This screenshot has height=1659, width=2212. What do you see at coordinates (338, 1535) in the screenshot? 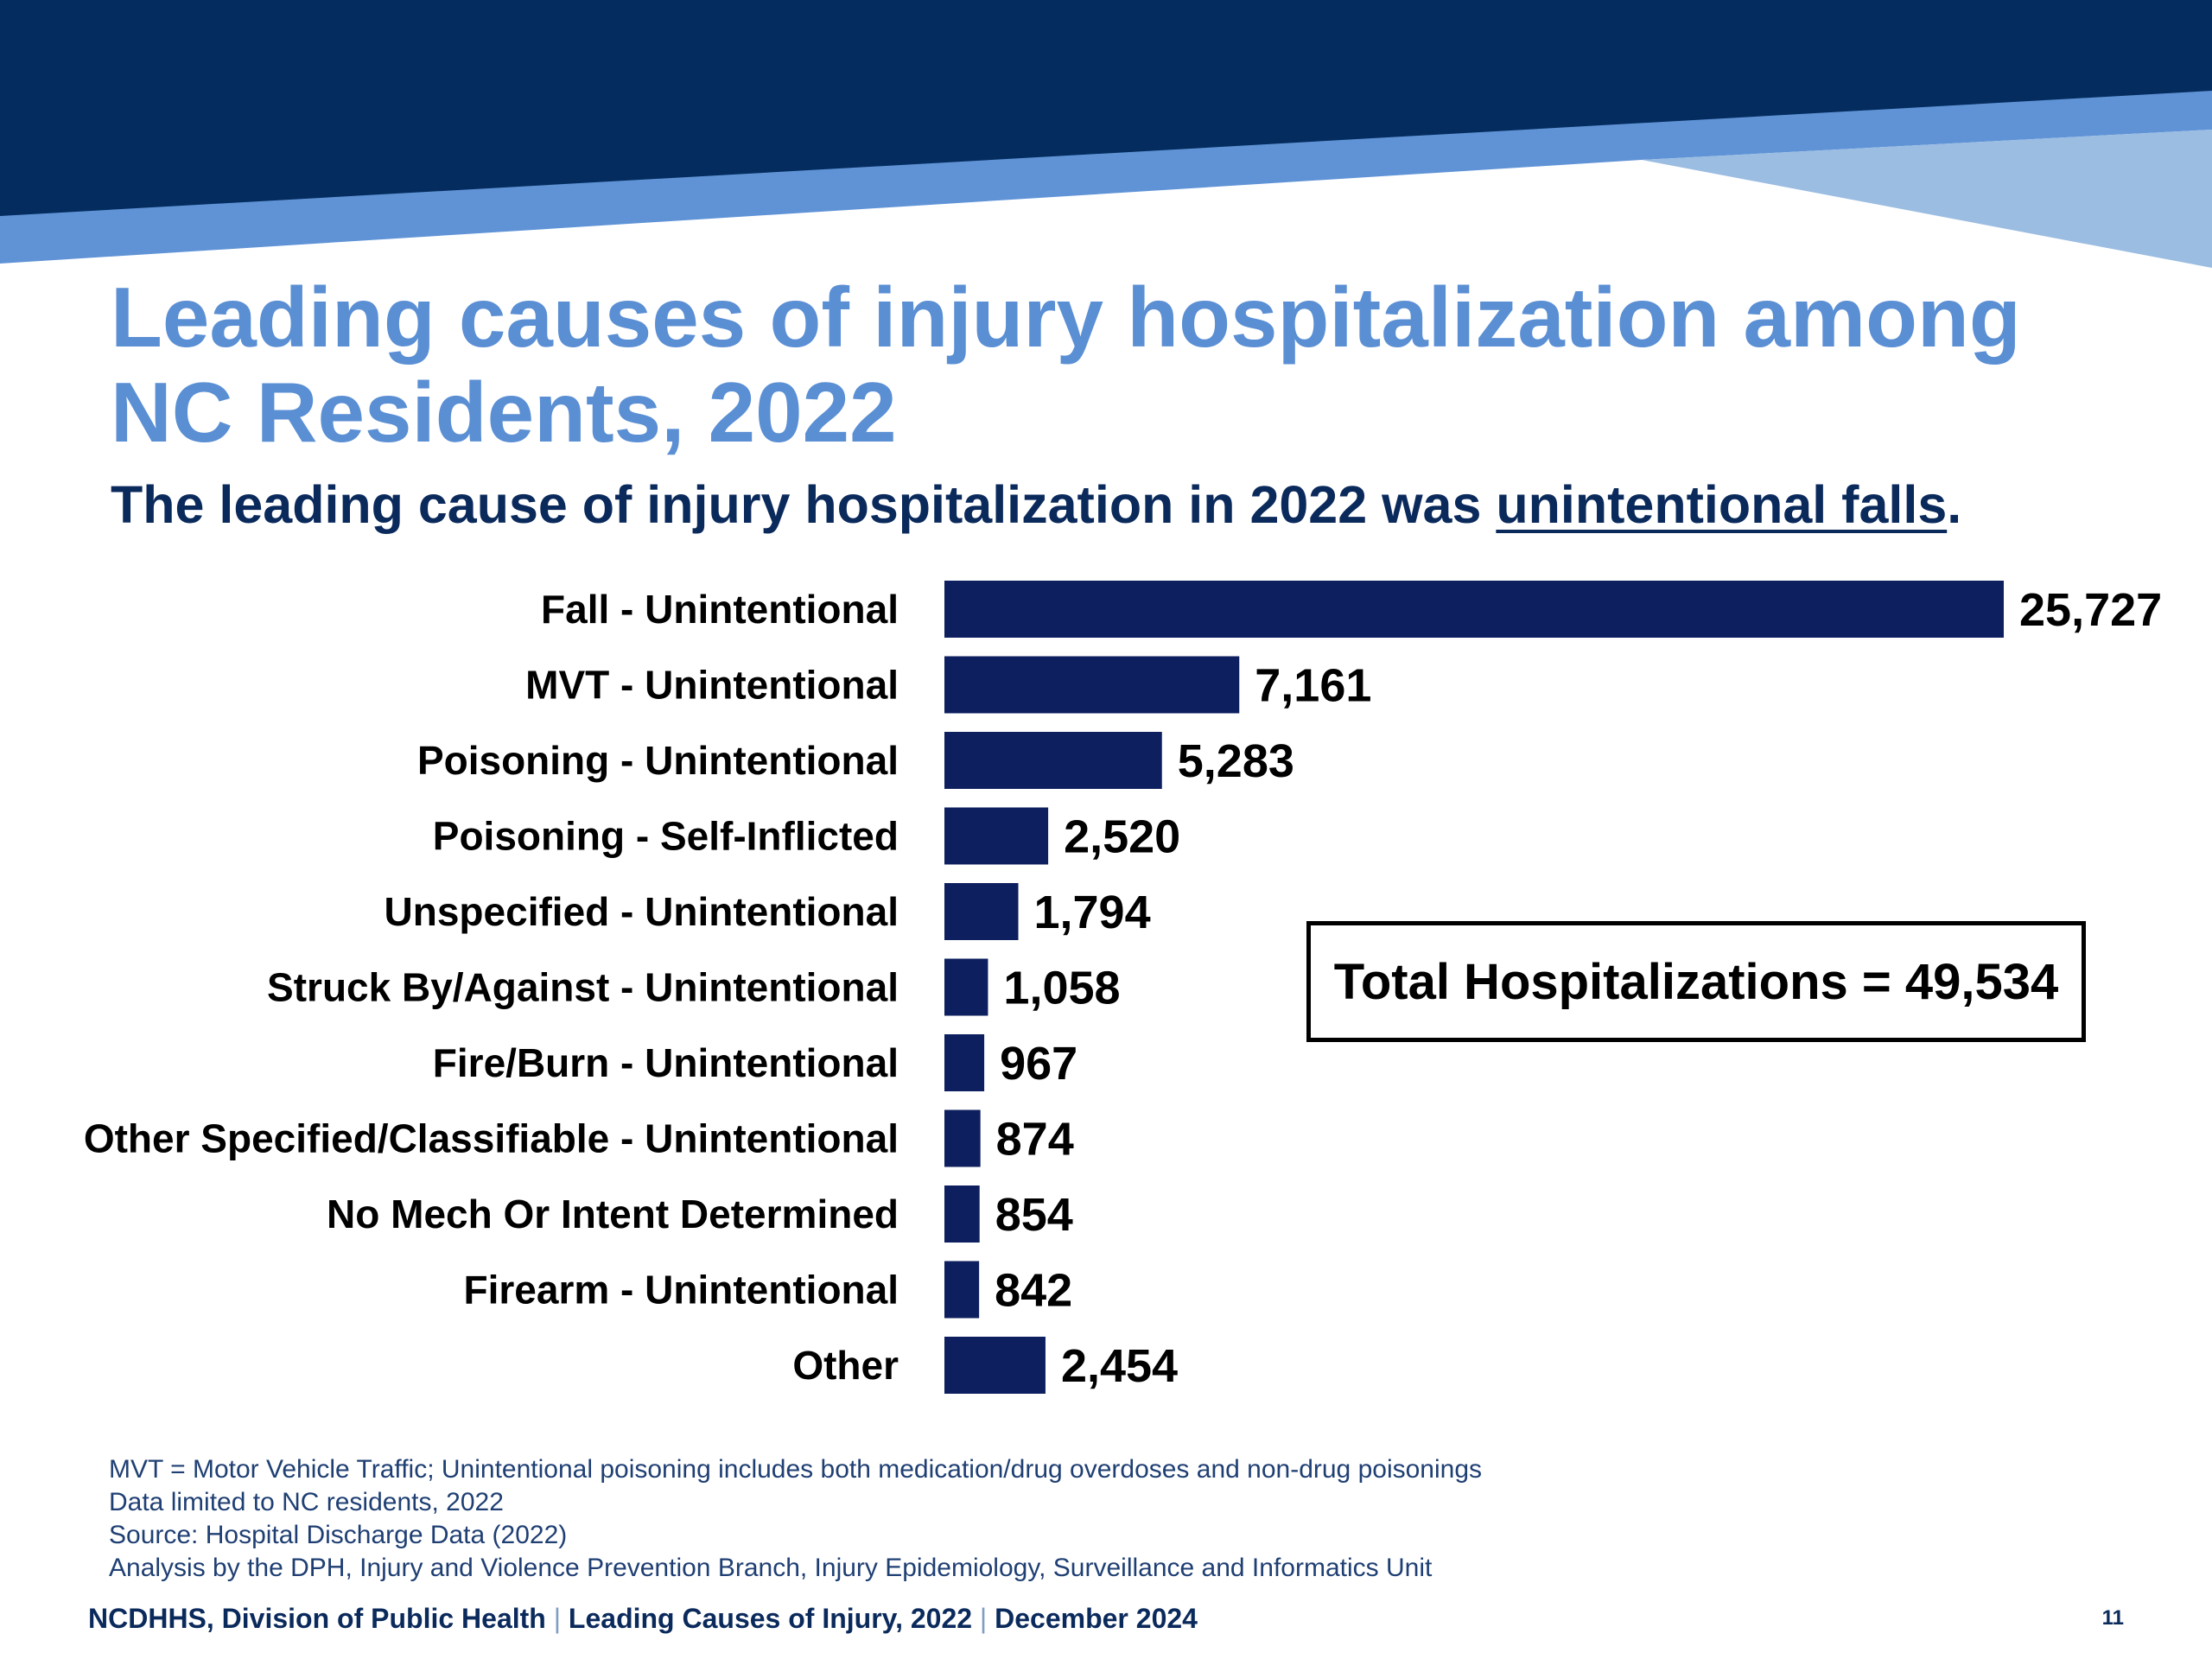
I see `footnote-line: Source: Hospital Discharge Data (2022)` at bounding box center [338, 1535].